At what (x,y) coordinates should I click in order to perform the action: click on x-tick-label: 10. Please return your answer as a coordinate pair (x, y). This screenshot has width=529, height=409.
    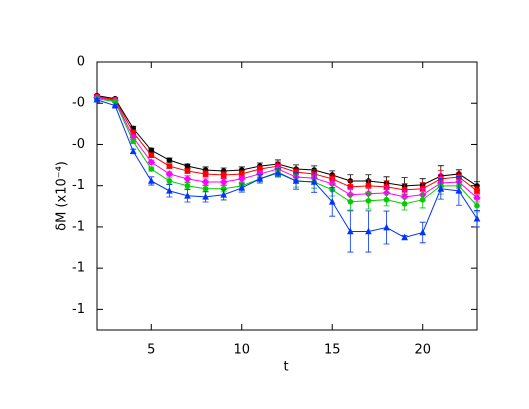
    Looking at the image, I should click on (241, 350).